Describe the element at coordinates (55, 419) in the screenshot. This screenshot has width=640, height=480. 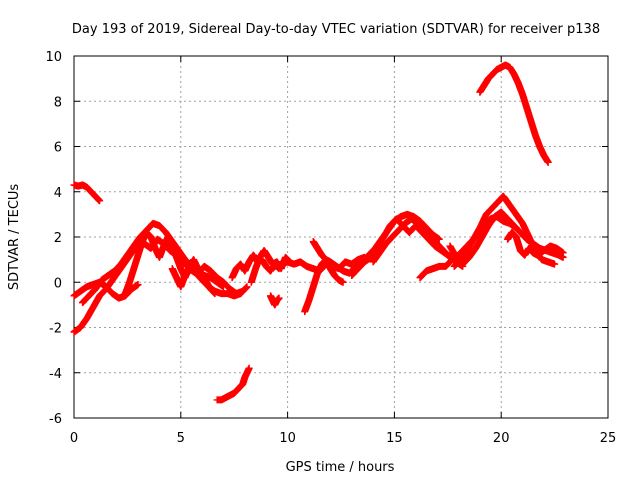
I see `y-tick-label: -6` at that location.